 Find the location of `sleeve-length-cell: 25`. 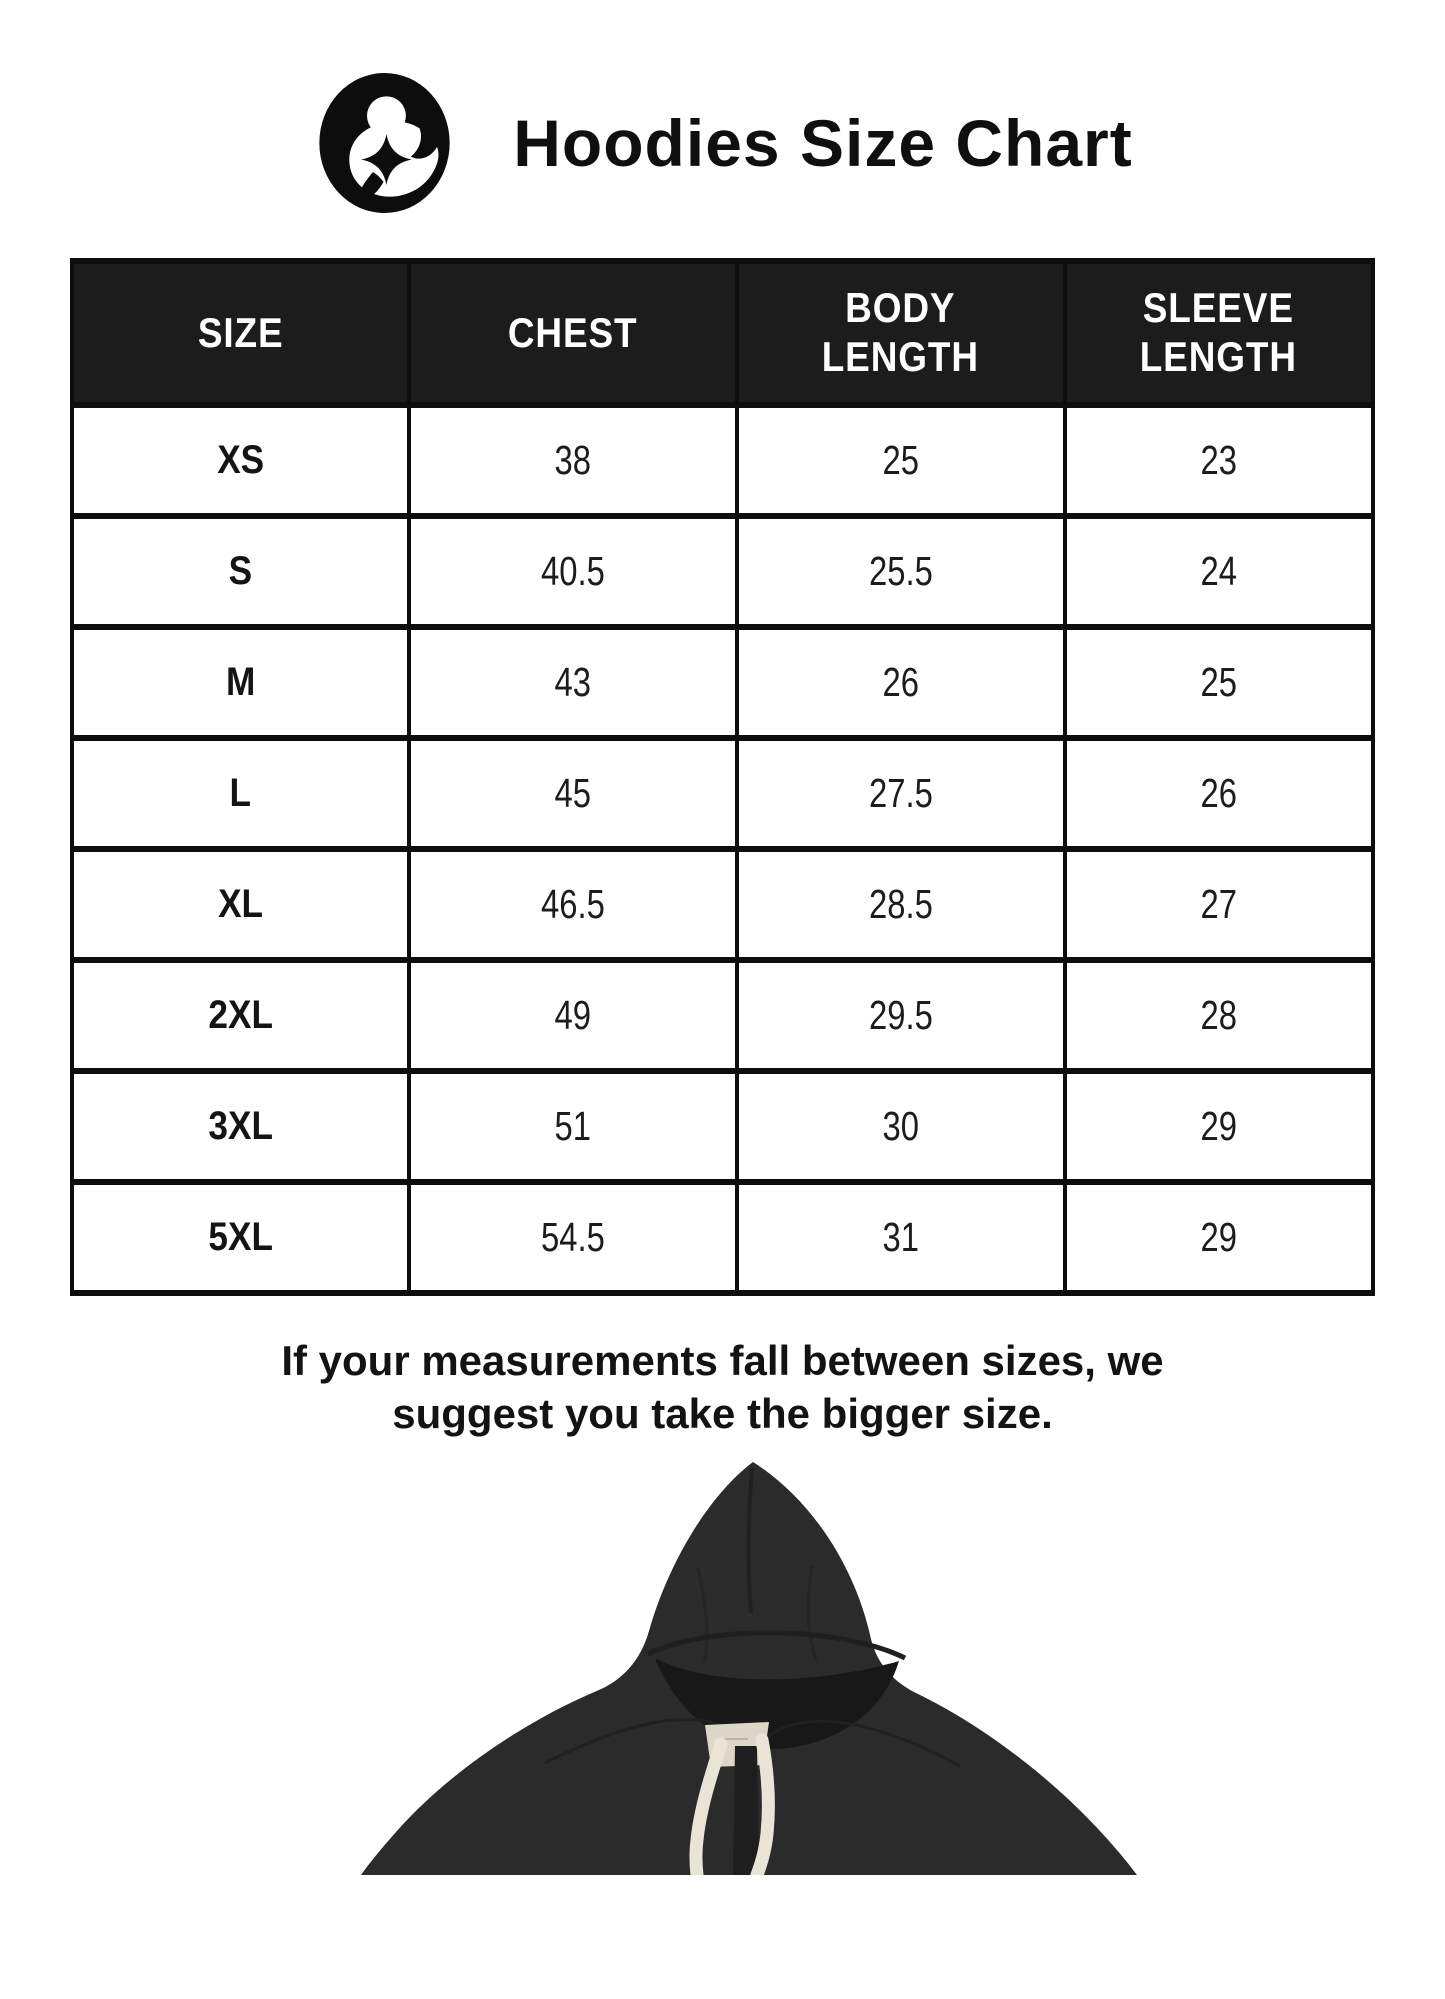

sleeve-length-cell: 25 is located at coordinates (1219, 682).